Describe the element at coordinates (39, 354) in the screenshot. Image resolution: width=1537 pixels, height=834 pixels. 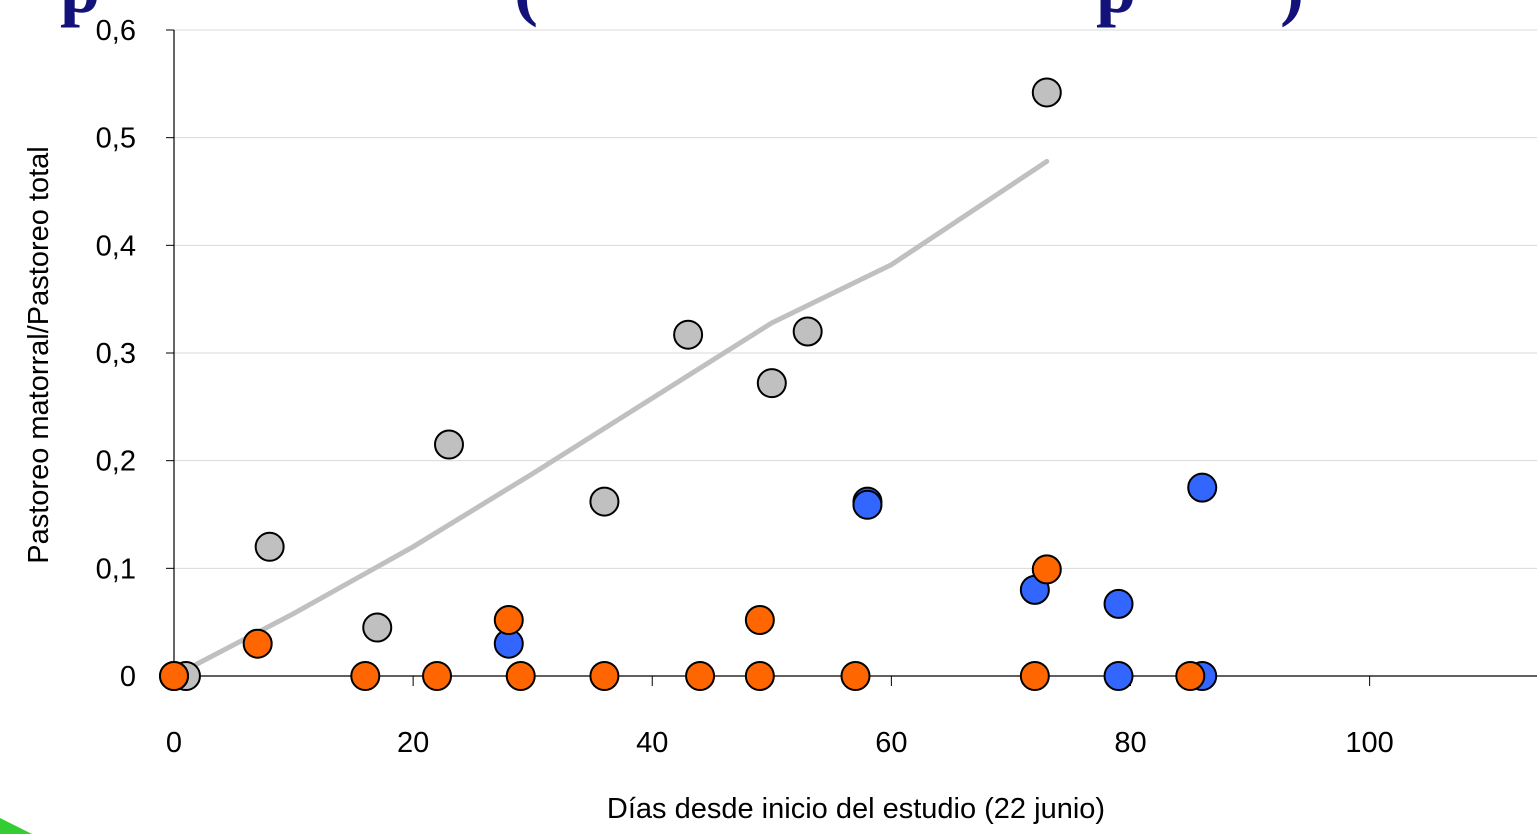
I see `y-axis-title: Pastoreo matorral/Pastoreo total` at that location.